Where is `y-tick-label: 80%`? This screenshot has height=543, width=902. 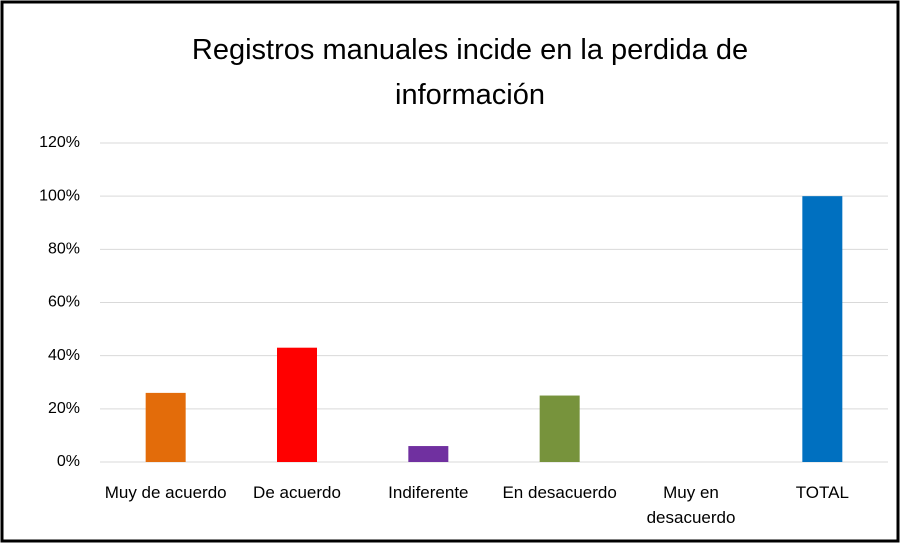
y-tick-label: 80% is located at coordinates (64, 249).